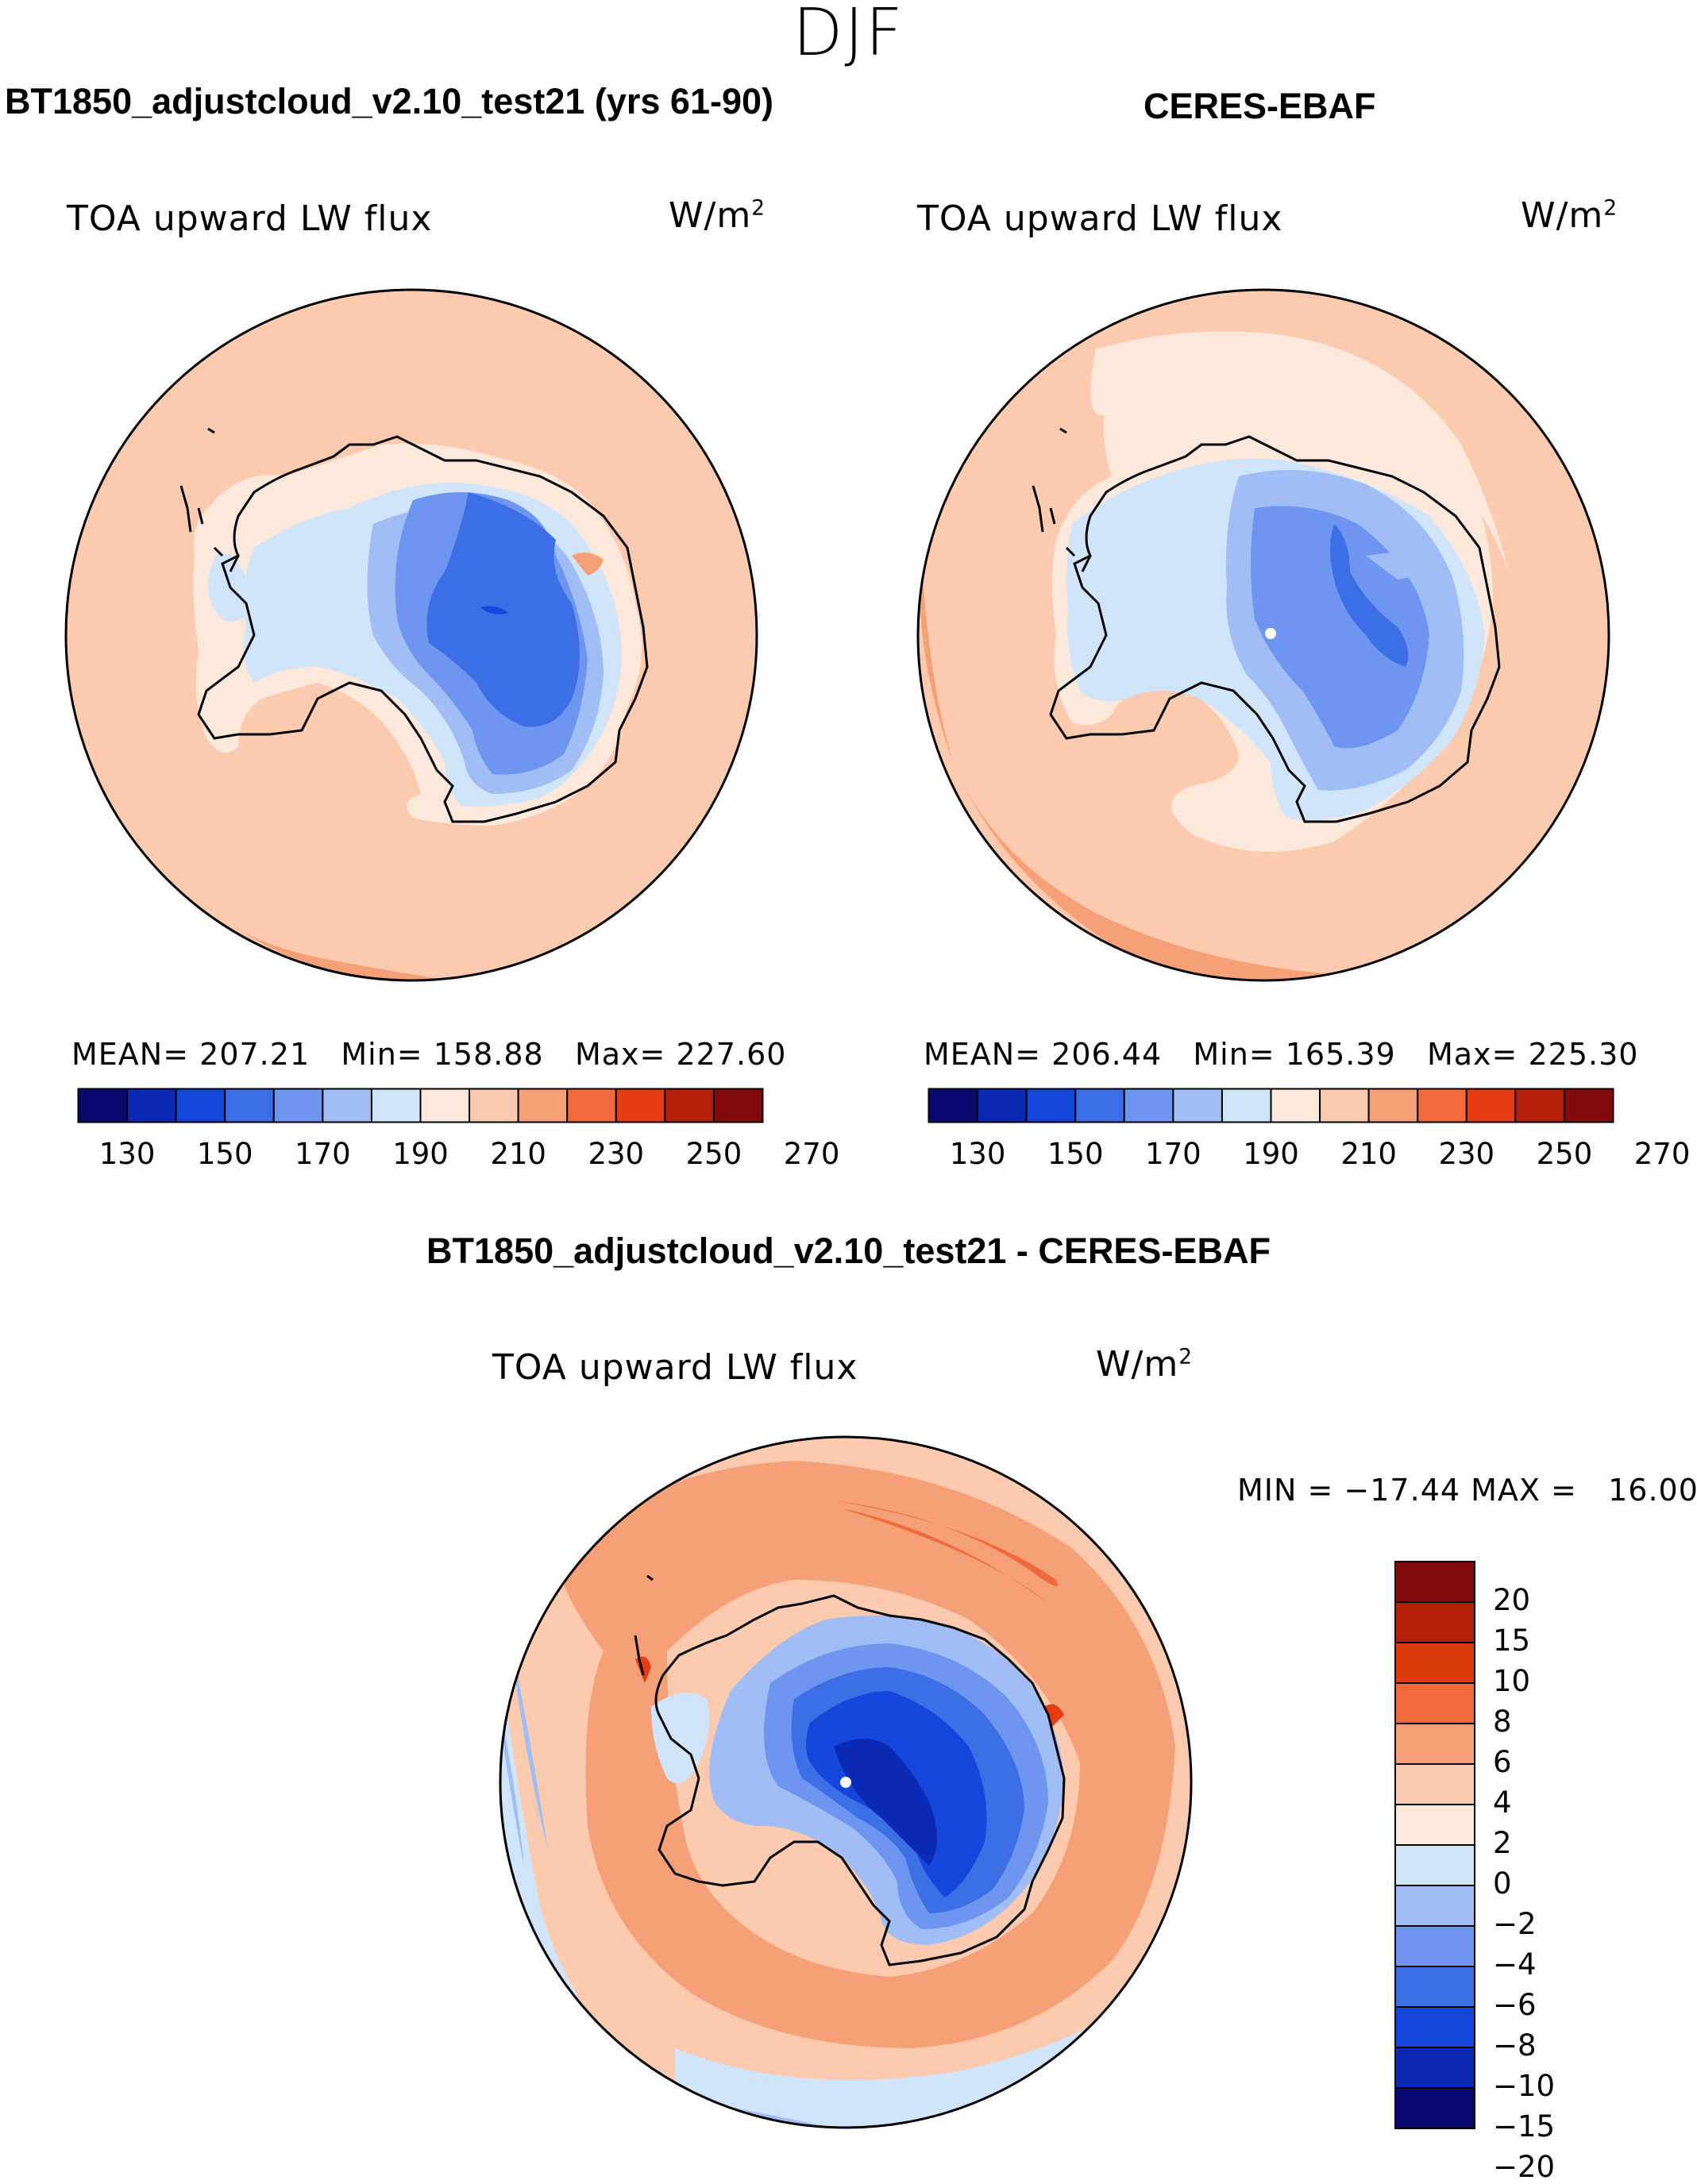  I want to click on panel2-colorbar, so click(1271, 1105).